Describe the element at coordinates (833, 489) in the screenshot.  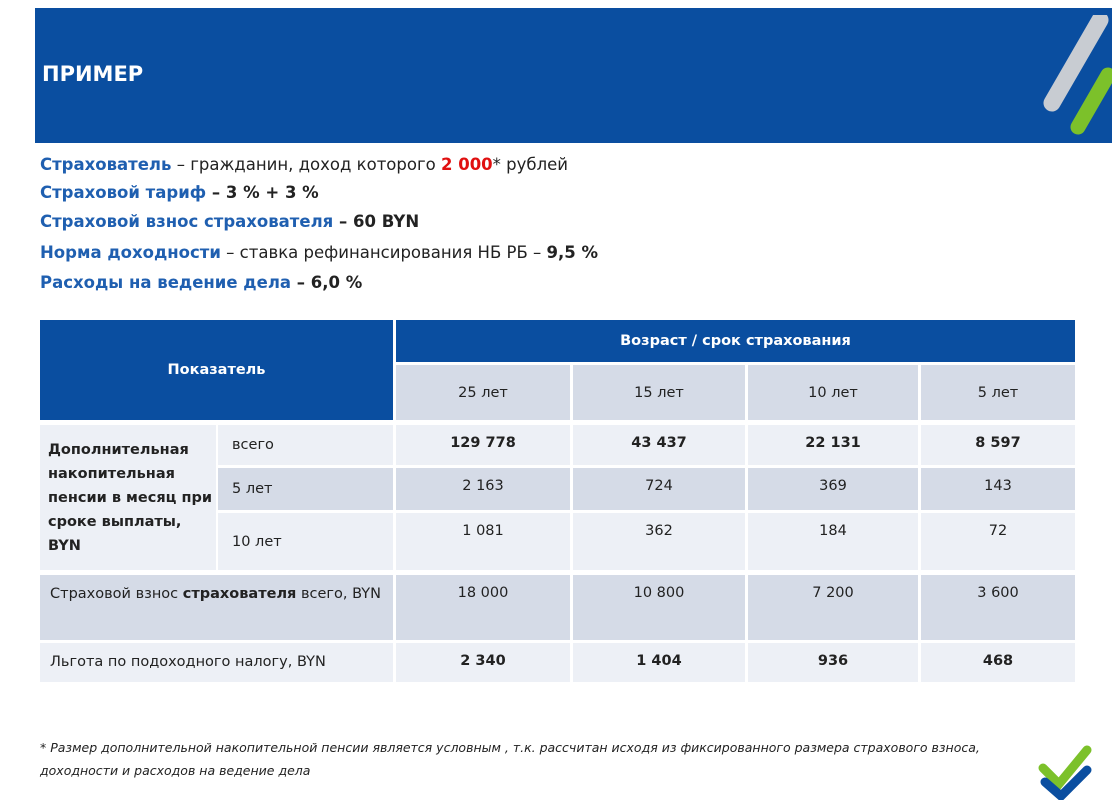
I see `cell-value: 369` at that location.